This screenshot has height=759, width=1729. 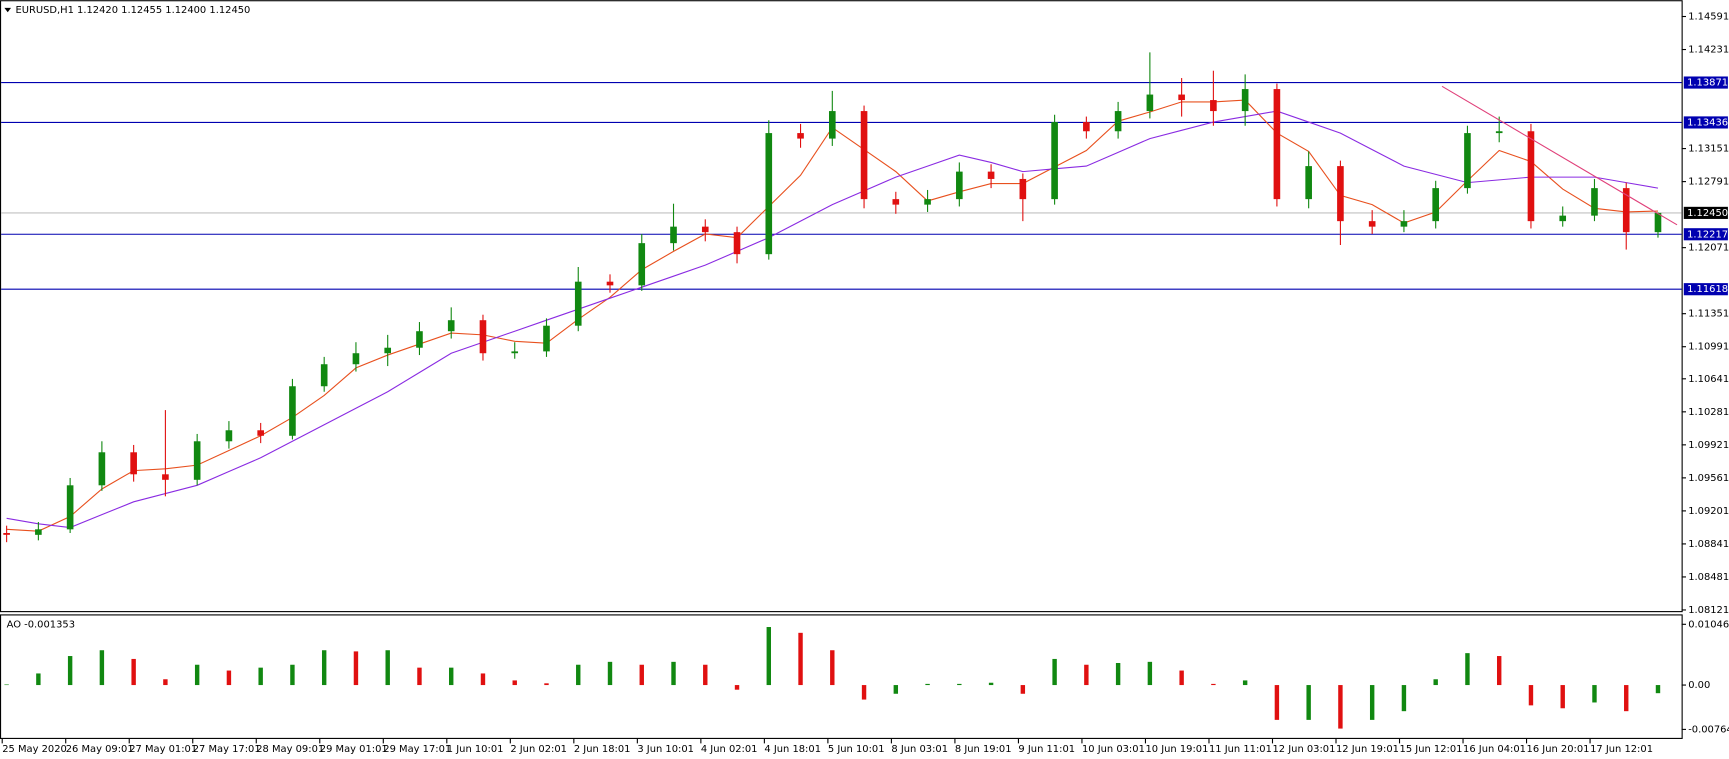 I want to click on x-tick-label: 29 May 17:01, so click(x=417, y=749).